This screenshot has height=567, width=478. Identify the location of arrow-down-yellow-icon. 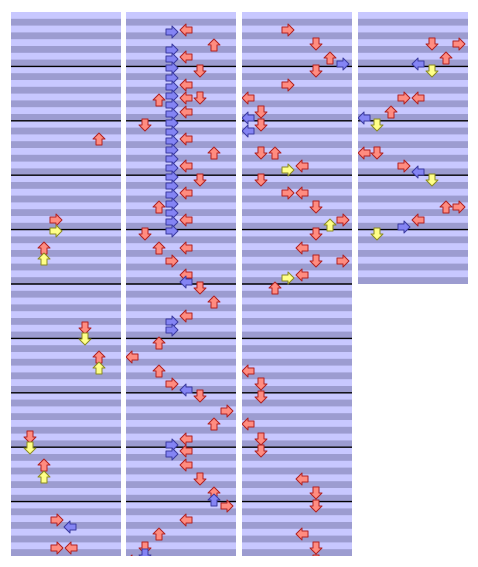
(432, 180).